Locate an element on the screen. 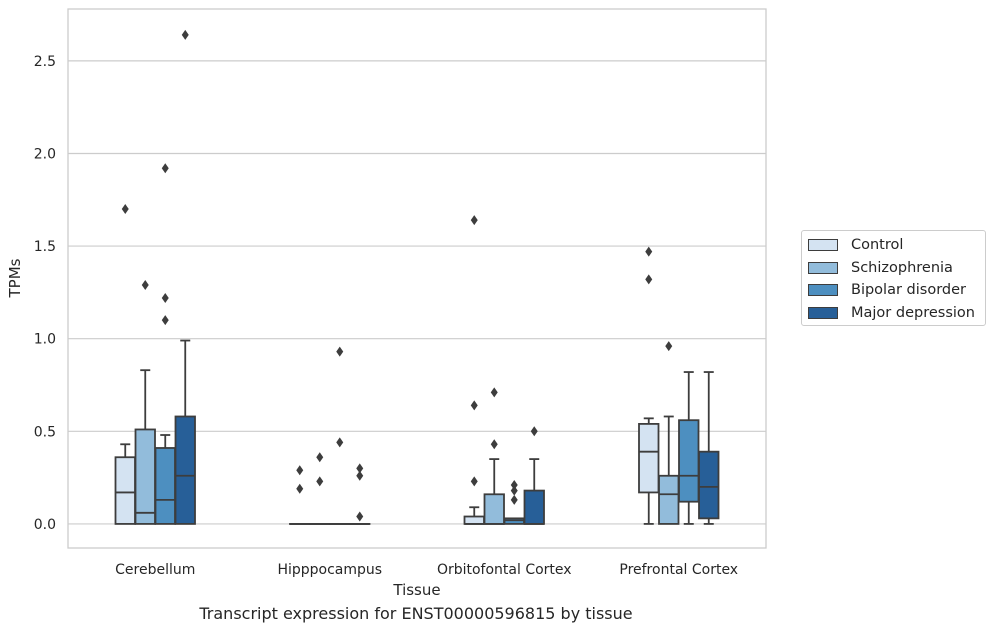 Image resolution: width=997 pixels, height=634 pixels. x-tick-label: Hipppocampus is located at coordinates (329, 570).